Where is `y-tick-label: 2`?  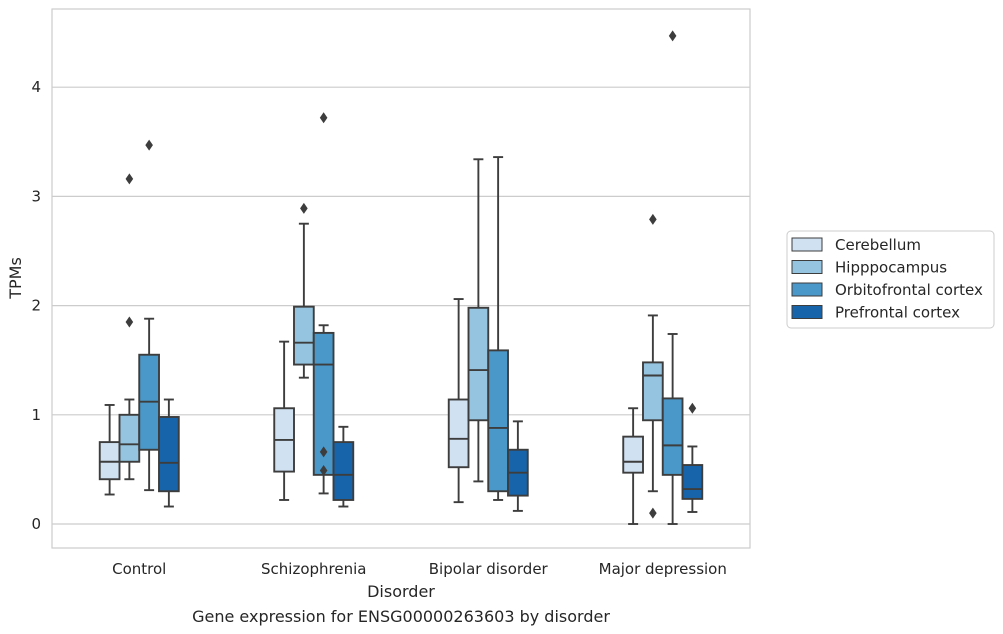
y-tick-label: 2 is located at coordinates (36, 306).